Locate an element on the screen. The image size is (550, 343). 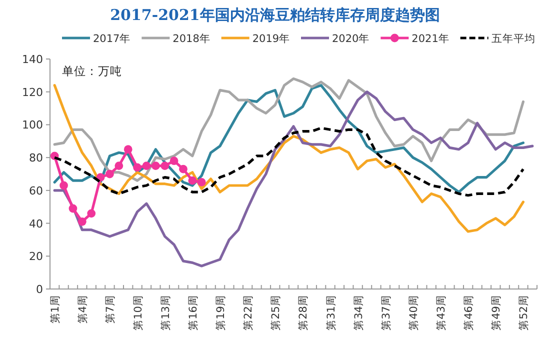
legend-label: 2021年 is located at coordinates (431, 39).